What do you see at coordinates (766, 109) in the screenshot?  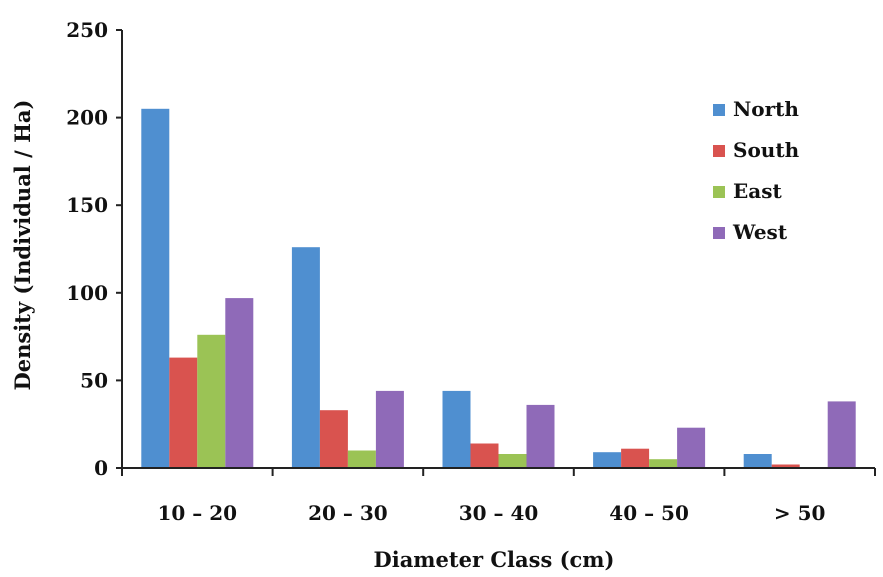 I see `legend-label-north: North` at bounding box center [766, 109].